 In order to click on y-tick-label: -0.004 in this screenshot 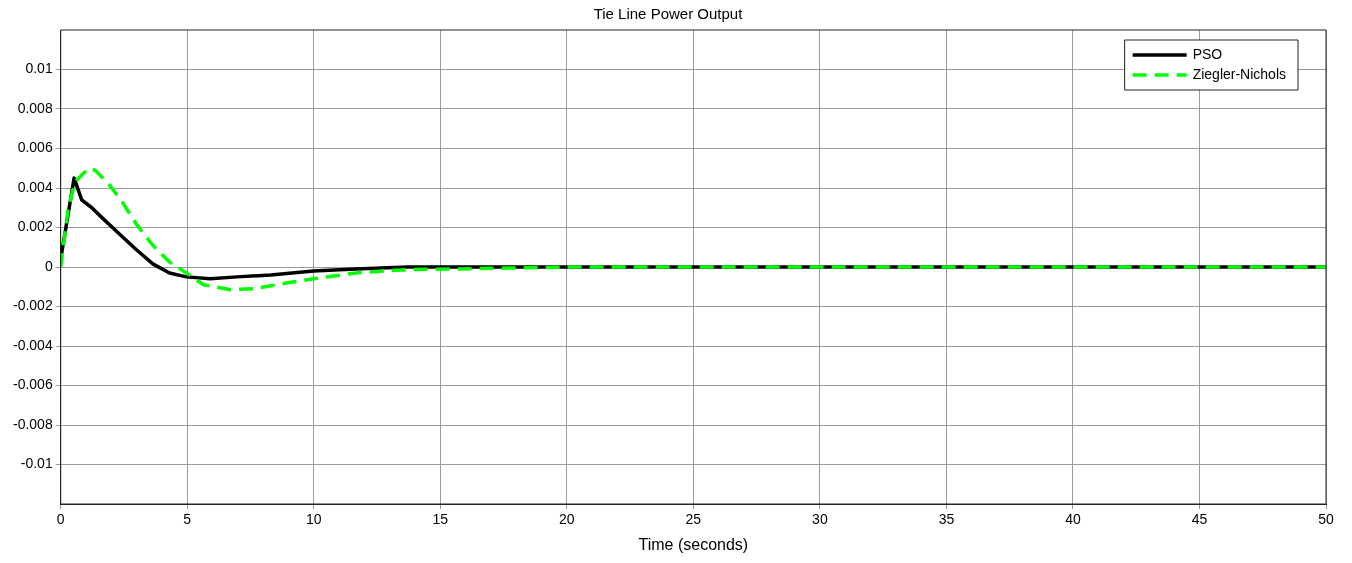, I will do `click(32, 344)`.